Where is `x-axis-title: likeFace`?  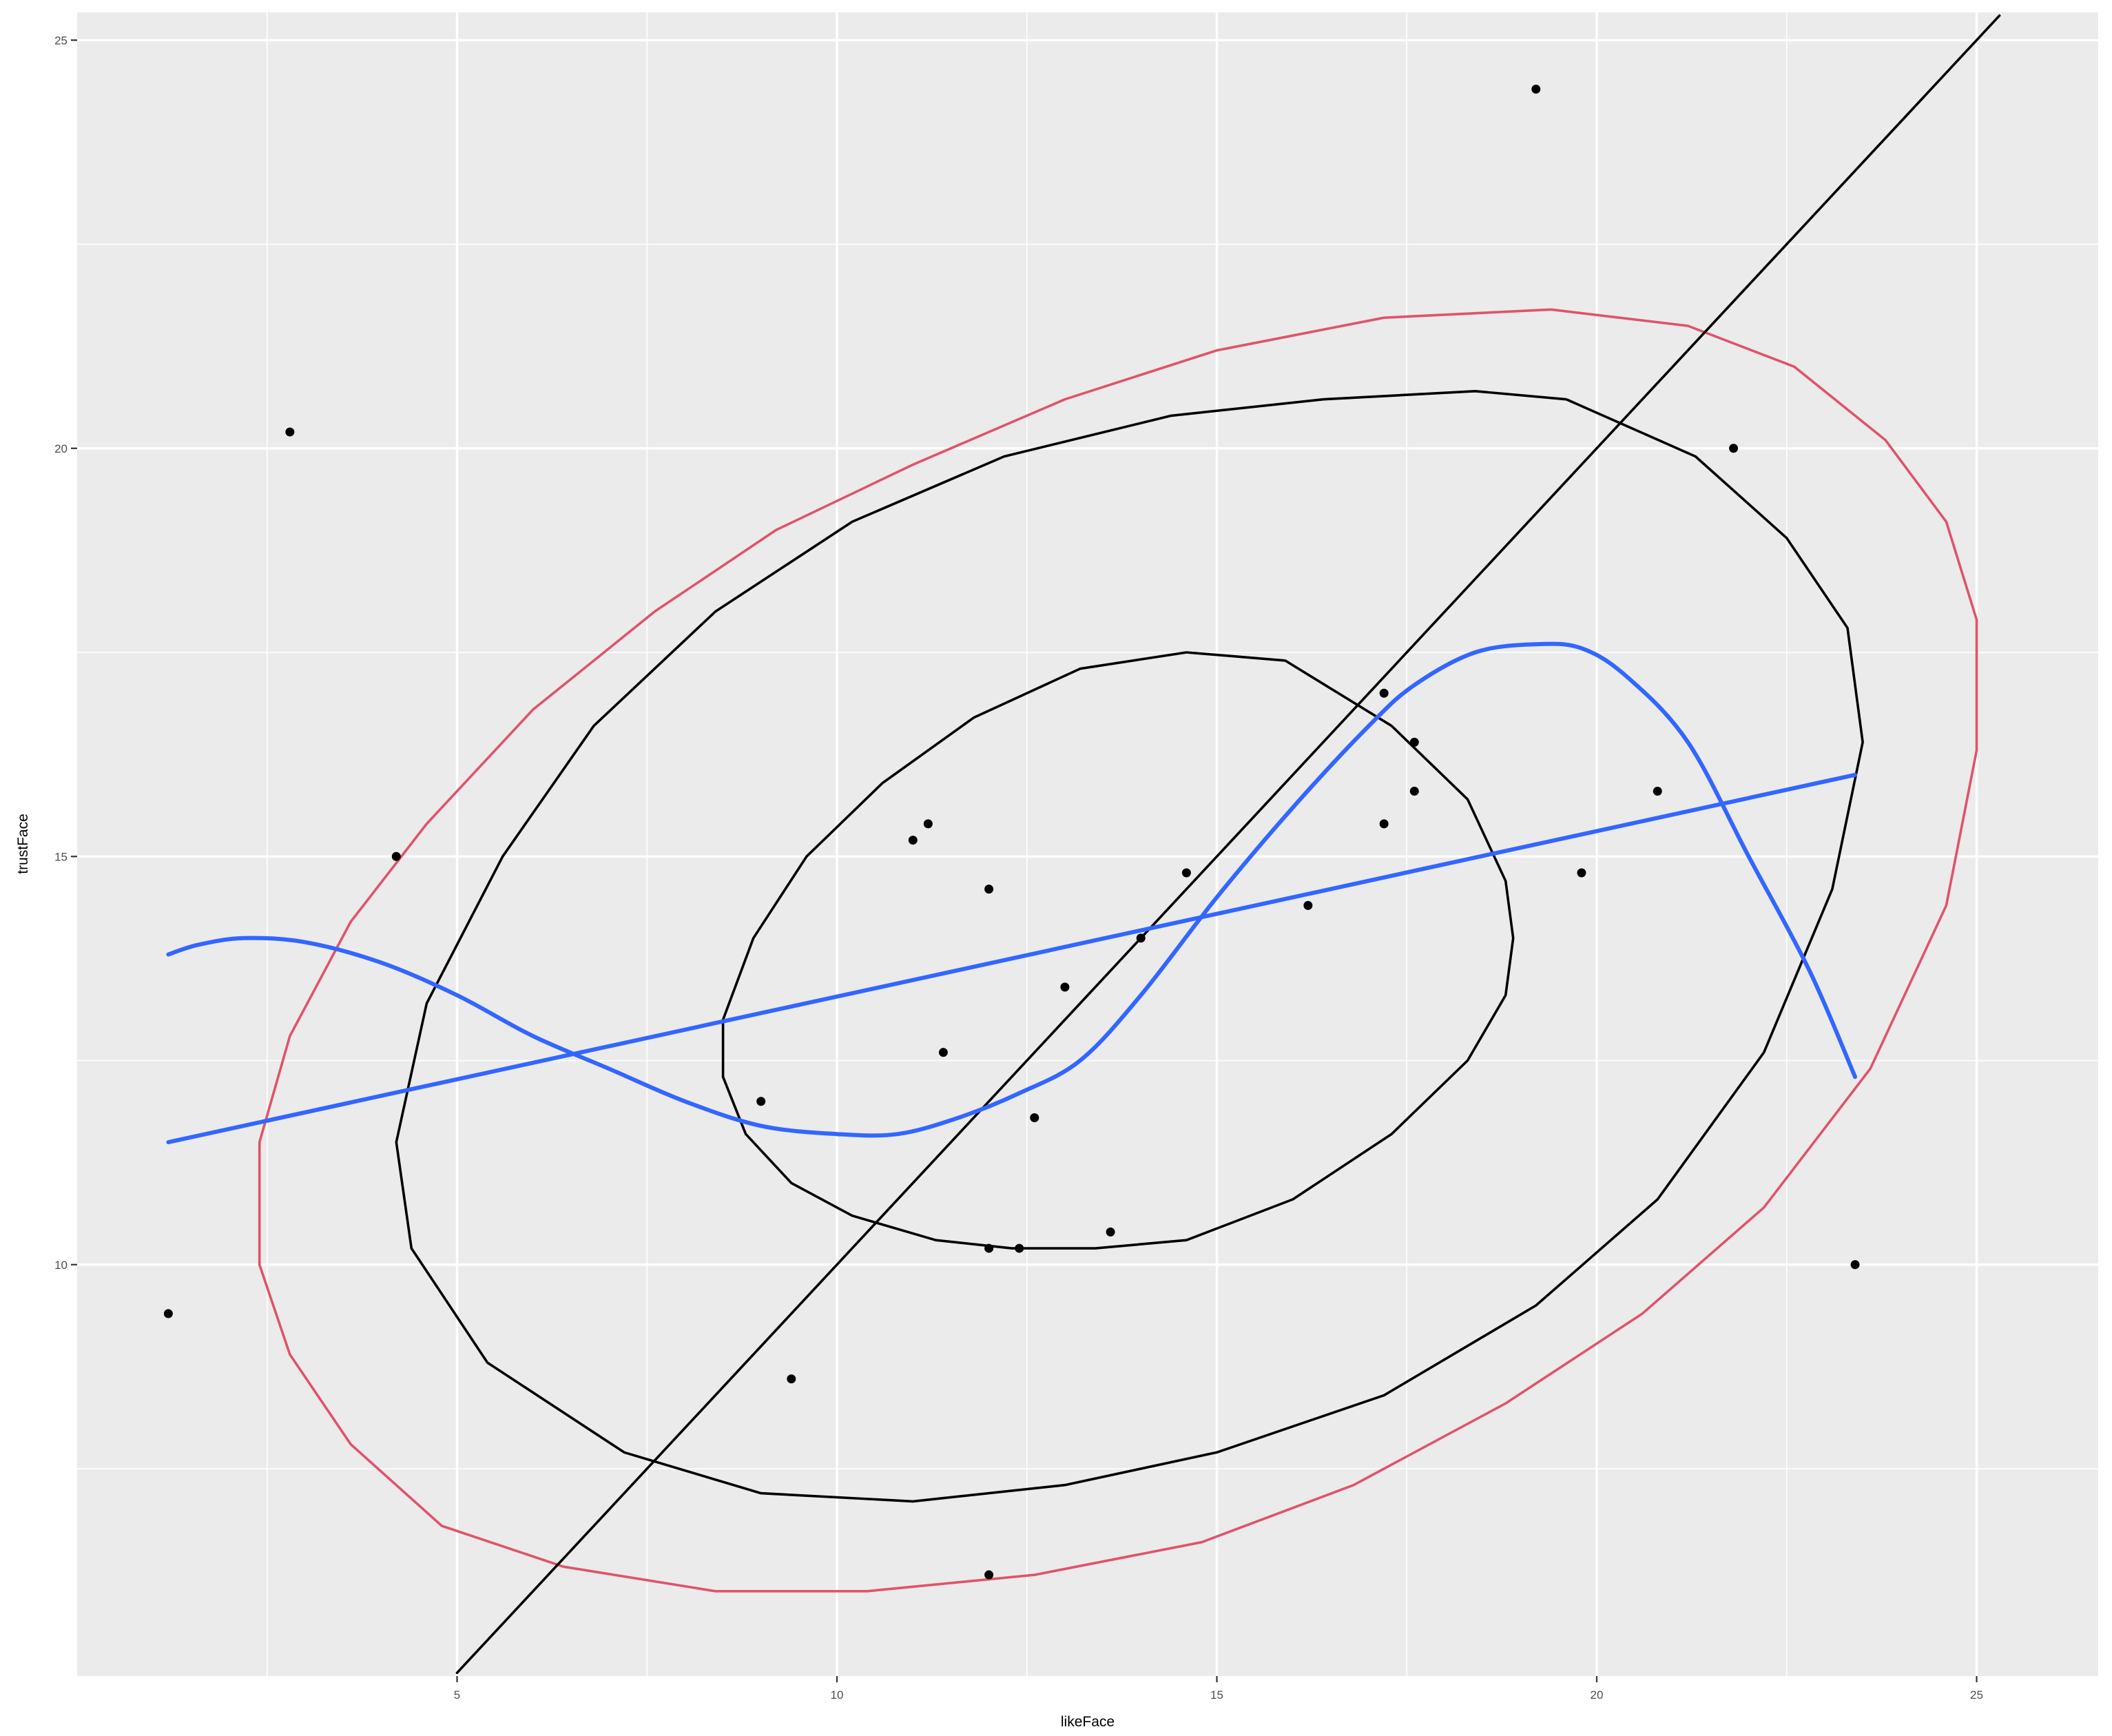
x-axis-title: likeFace is located at coordinates (1088, 1722).